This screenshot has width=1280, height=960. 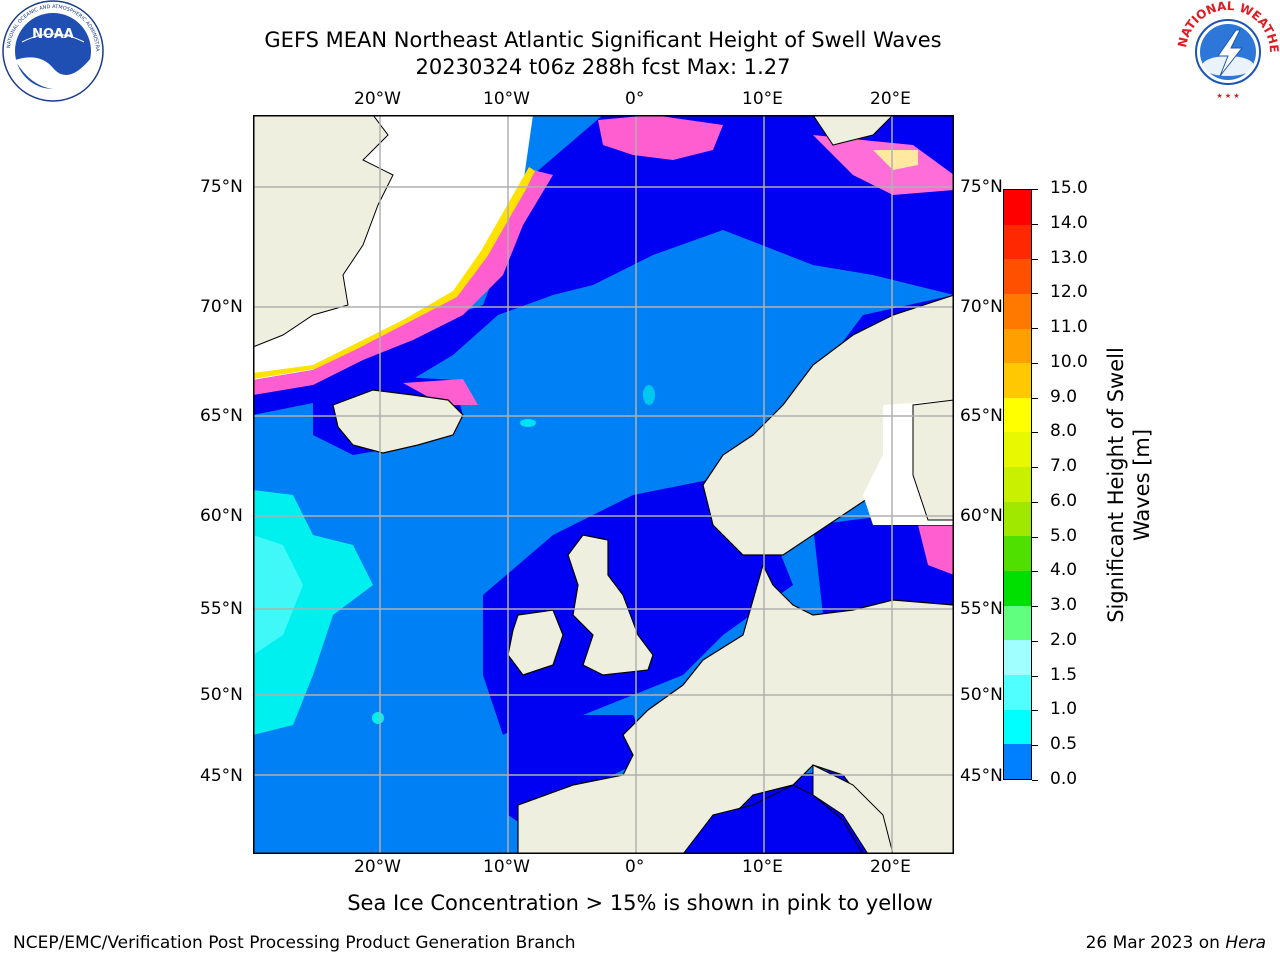 What do you see at coordinates (221, 609) in the screenshot?
I see `lat-label-left: 55°N` at bounding box center [221, 609].